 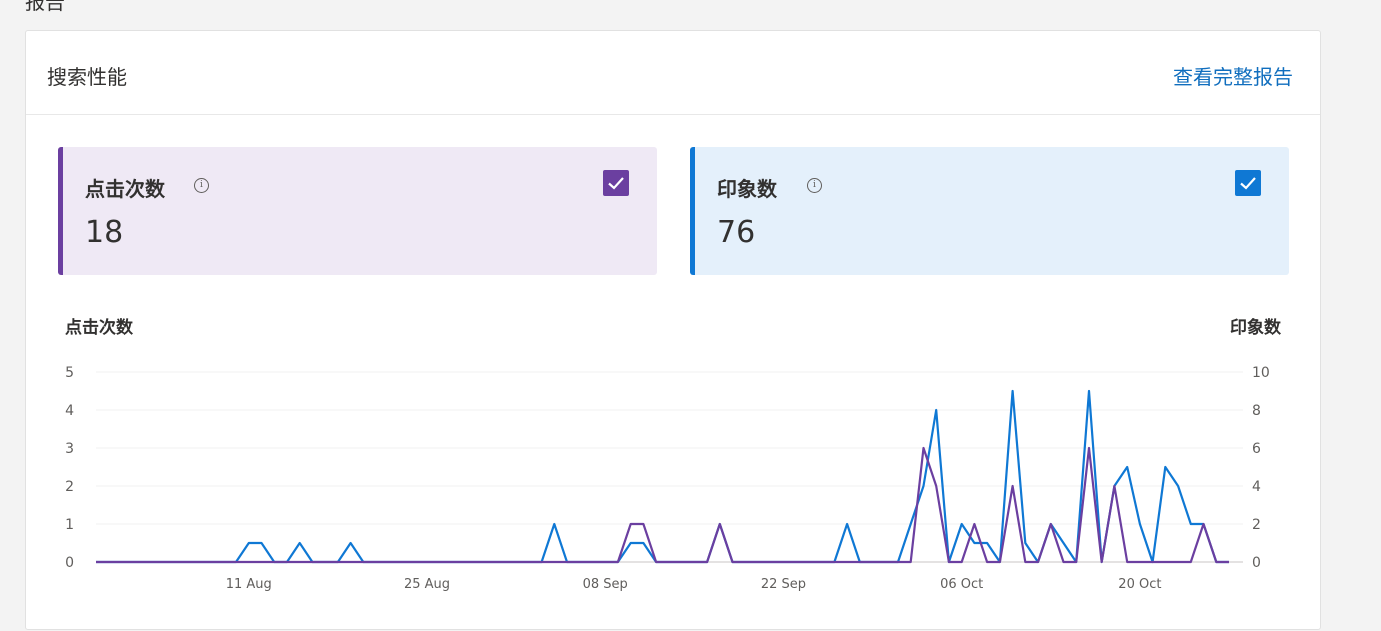 I want to click on right-tick-label: 8, so click(x=1256, y=411).